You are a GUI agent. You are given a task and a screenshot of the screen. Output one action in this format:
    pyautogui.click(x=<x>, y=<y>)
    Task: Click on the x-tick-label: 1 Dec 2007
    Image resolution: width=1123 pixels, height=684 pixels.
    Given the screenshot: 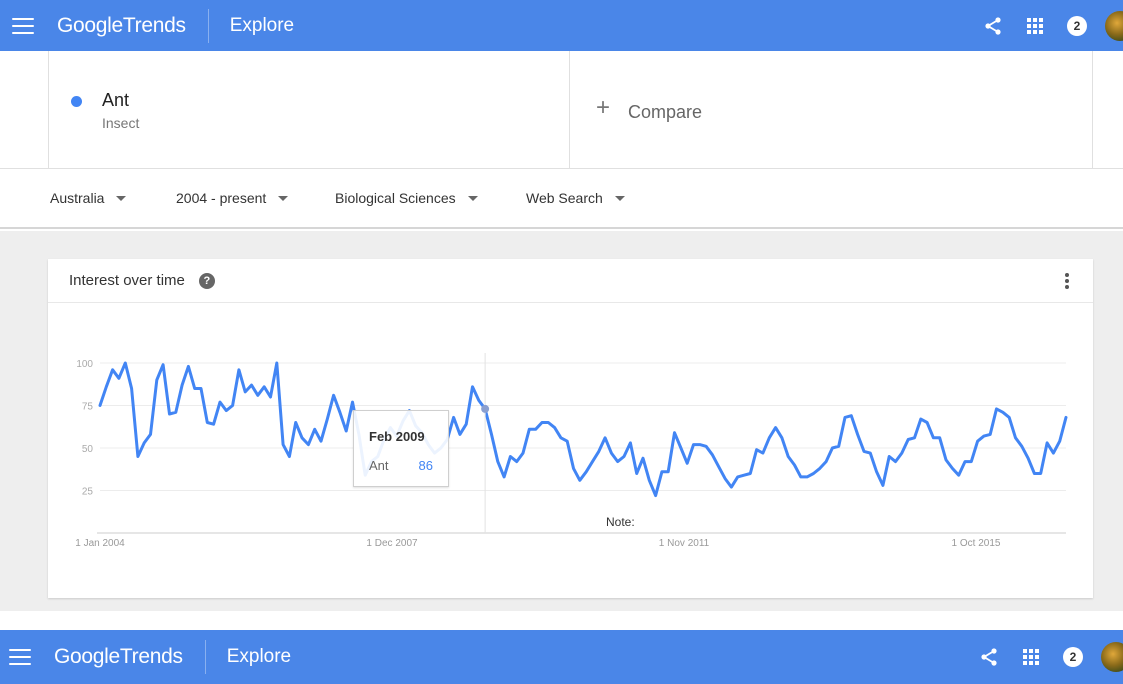 What is the action you would take?
    pyautogui.click(x=392, y=543)
    